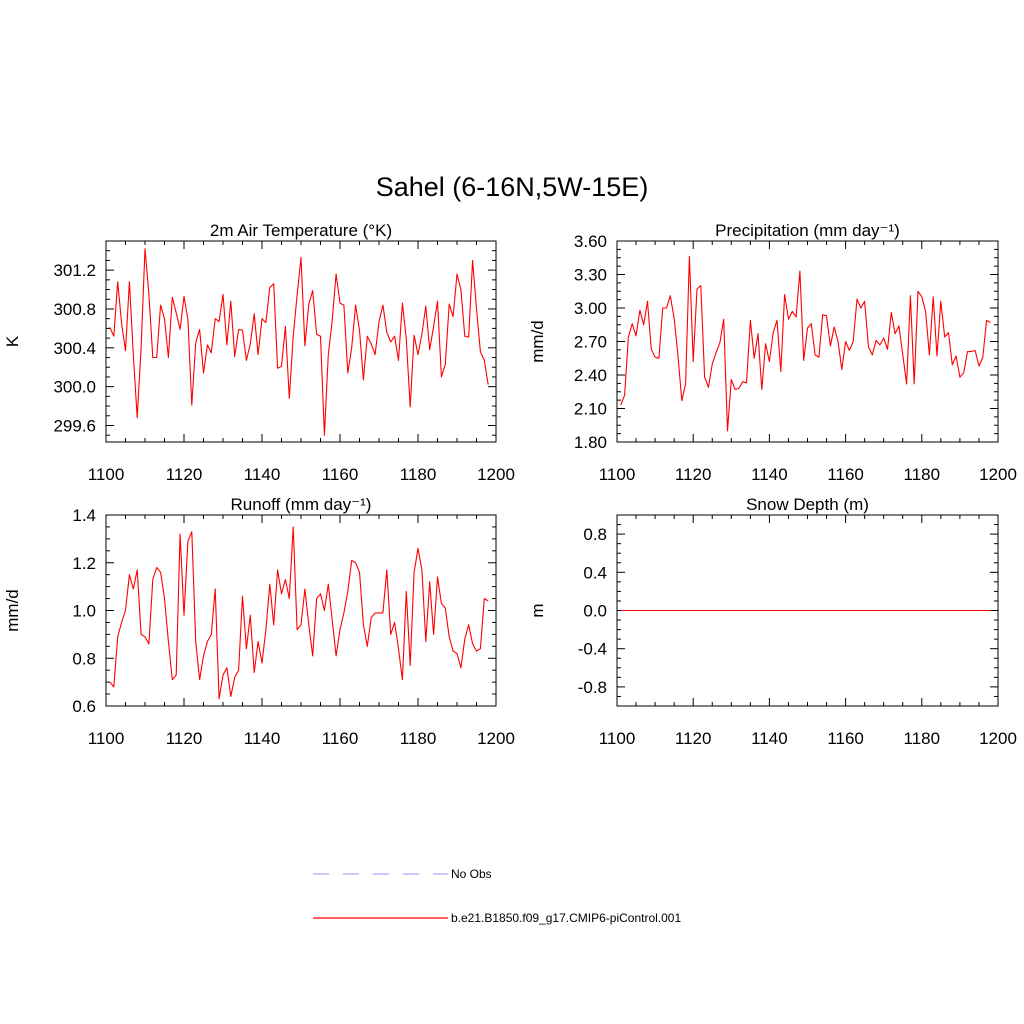 The image size is (1024, 1024). What do you see at coordinates (566, 918) in the screenshot?
I see `legend-model-label: b.e21.B1850.f09_g17.CMIP6-piControl.001` at bounding box center [566, 918].